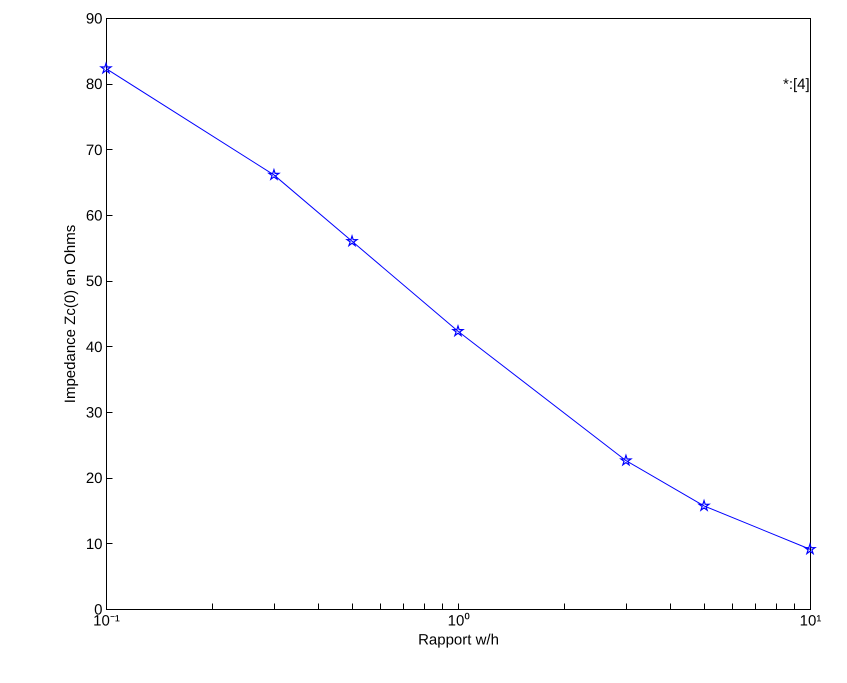 This screenshot has height=683, width=847. What do you see at coordinates (94, 479) in the screenshot?
I see `y-tick-label: 20` at bounding box center [94, 479].